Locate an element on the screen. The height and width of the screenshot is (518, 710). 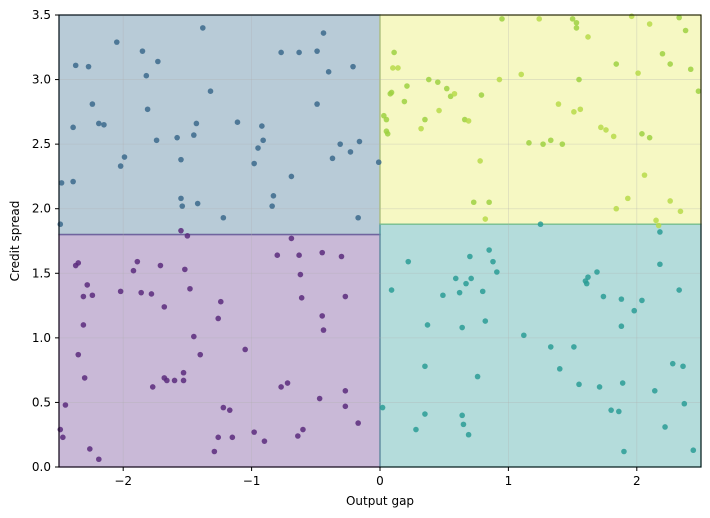
x-tick-label-4: 2 is located at coordinates (637, 481).